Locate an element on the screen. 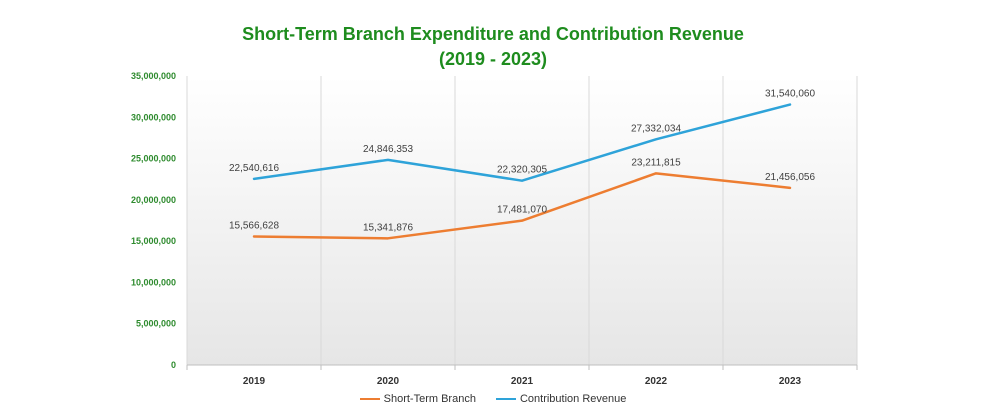 This screenshot has width=986, height=420. legend-label-contribution-revenue: Contribution Revenue is located at coordinates (573, 399).